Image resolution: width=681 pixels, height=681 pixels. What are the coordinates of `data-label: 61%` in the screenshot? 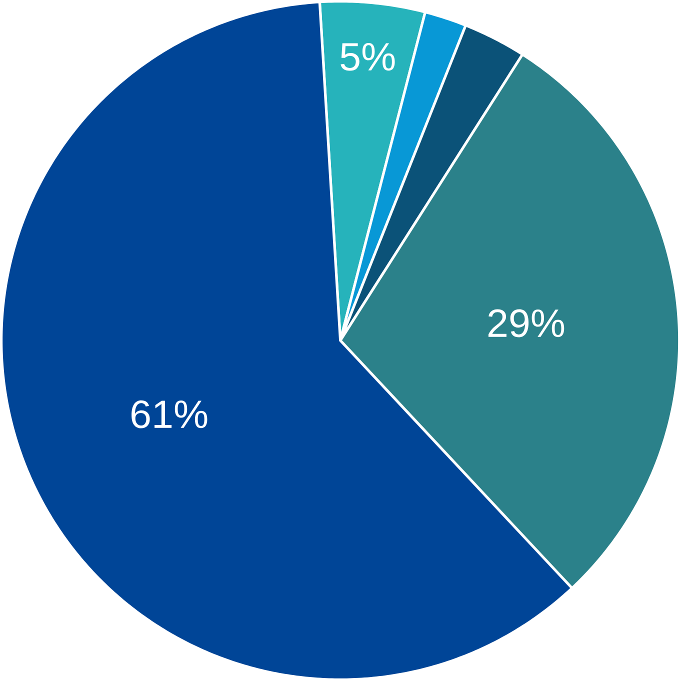 It's located at (170, 414).